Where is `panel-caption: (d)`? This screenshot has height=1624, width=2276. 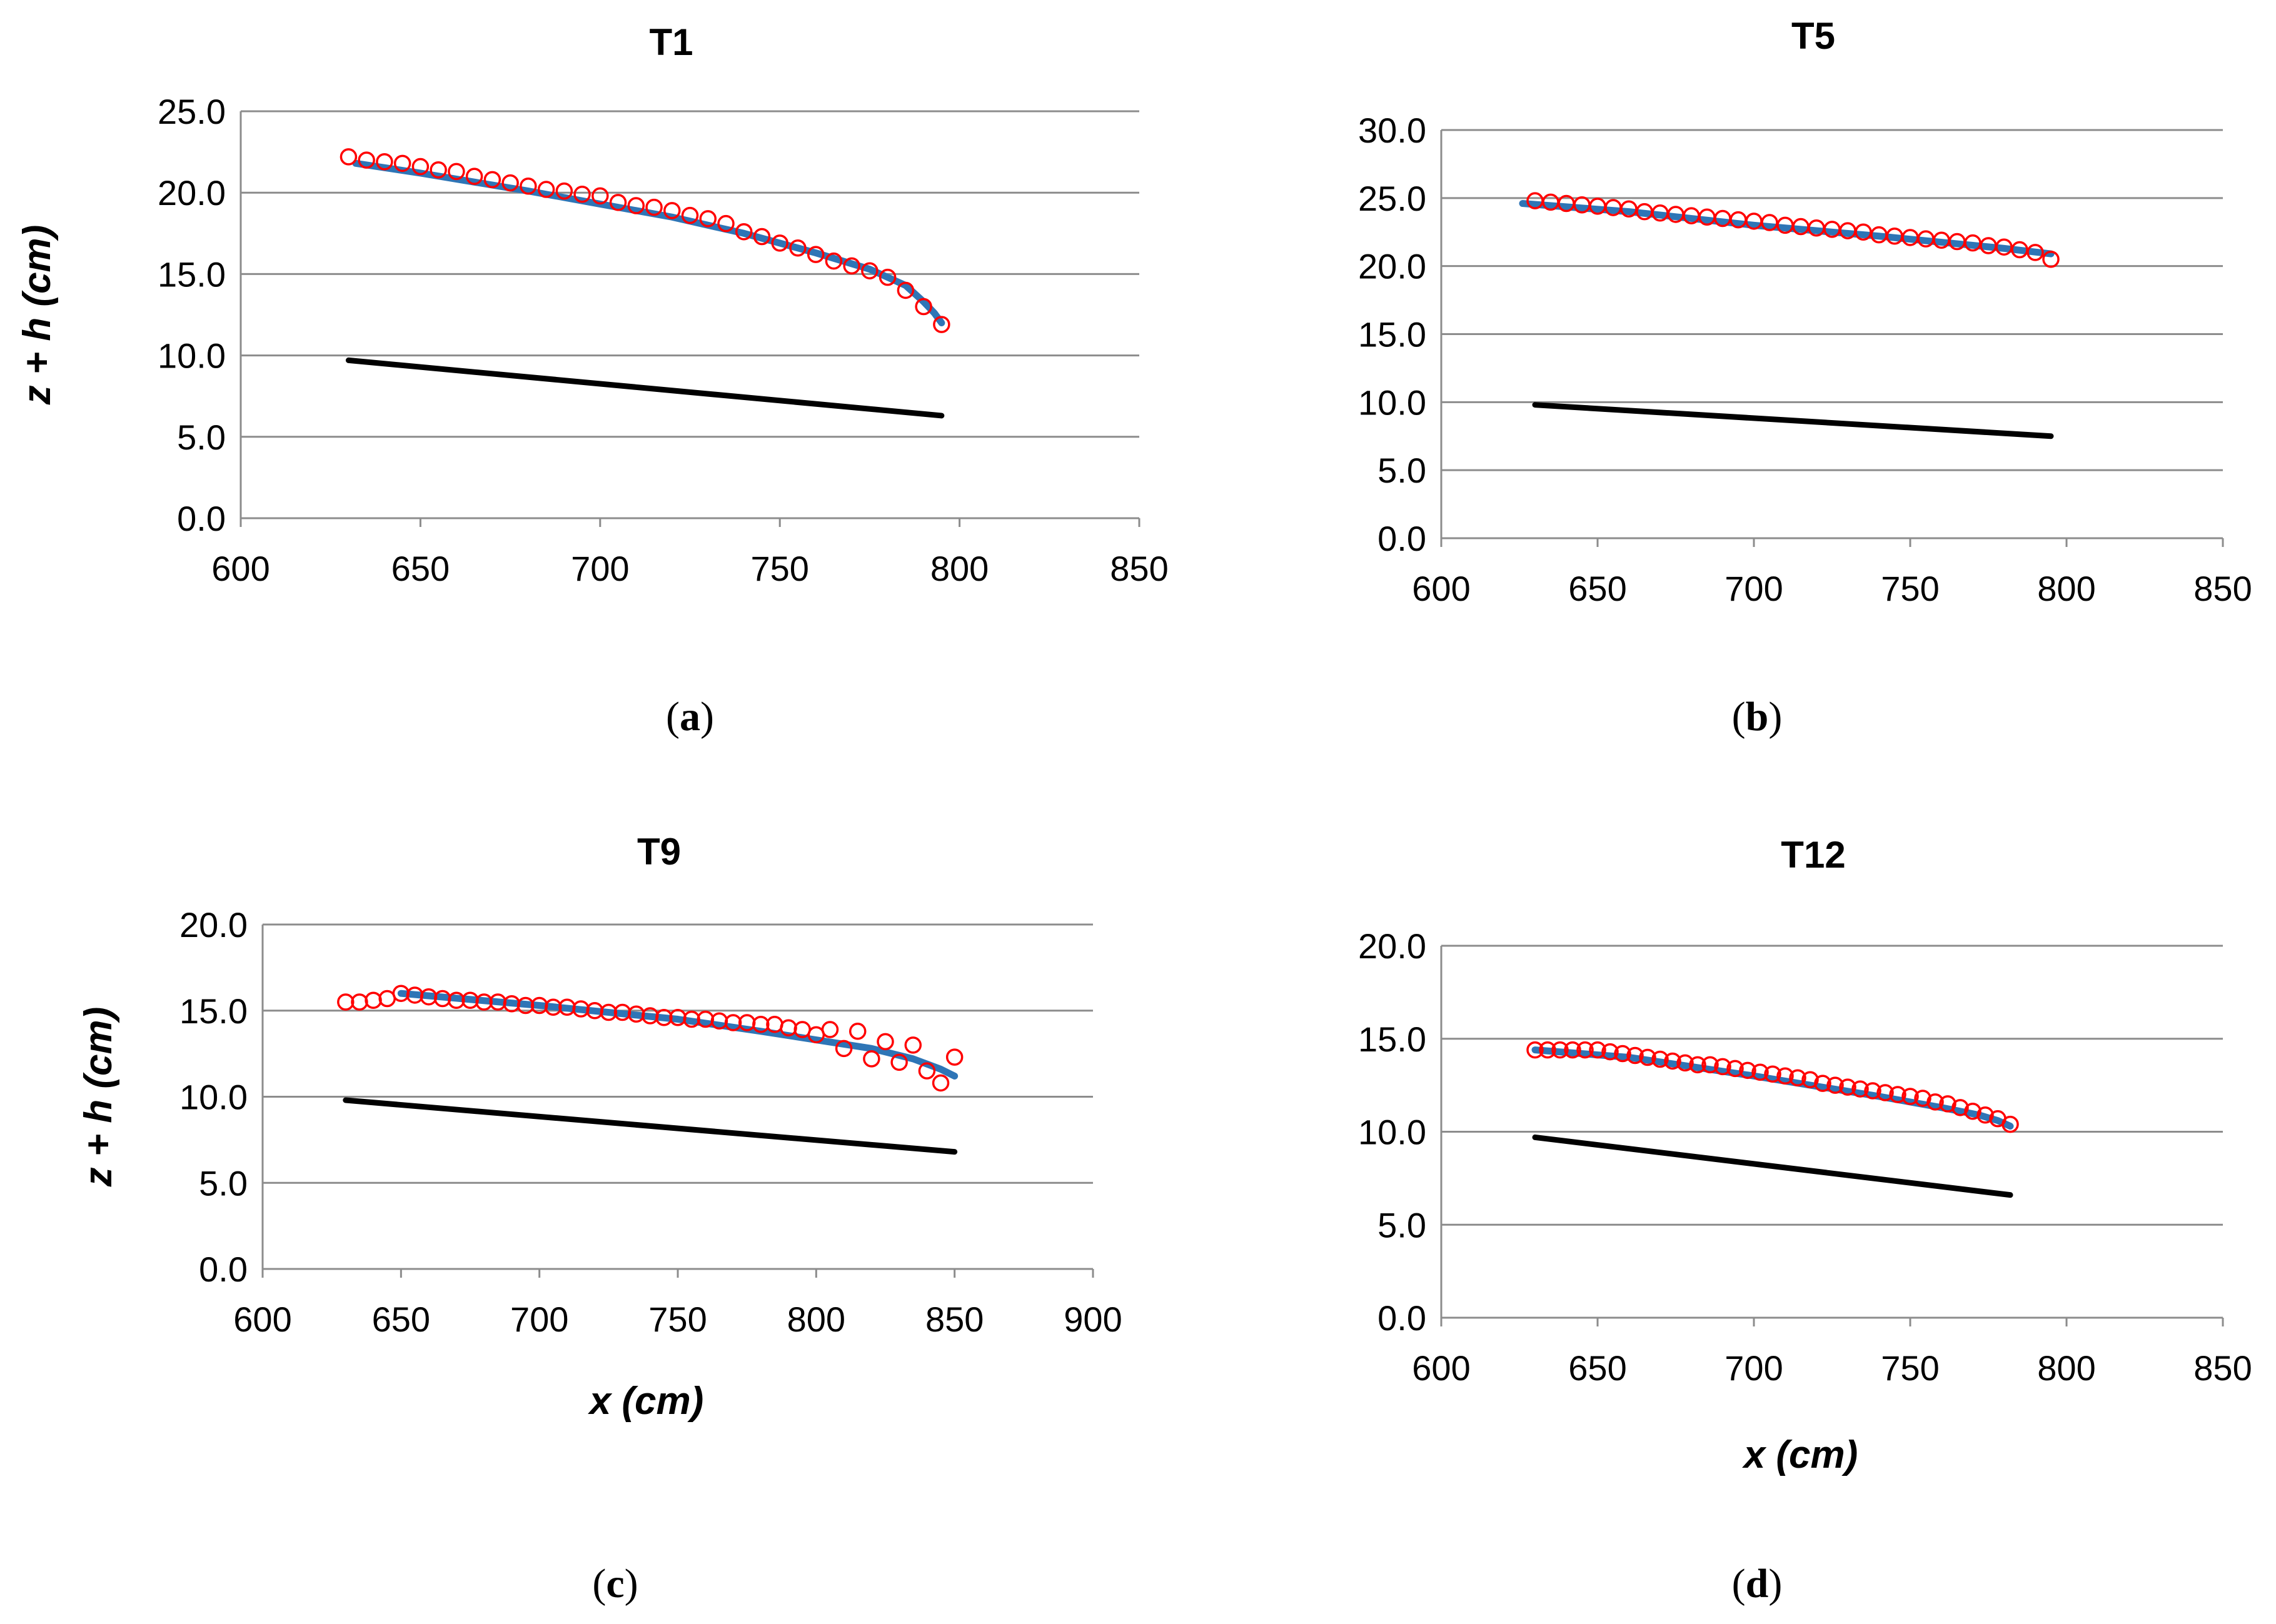
panel-caption: (d) is located at coordinates (1757, 1583).